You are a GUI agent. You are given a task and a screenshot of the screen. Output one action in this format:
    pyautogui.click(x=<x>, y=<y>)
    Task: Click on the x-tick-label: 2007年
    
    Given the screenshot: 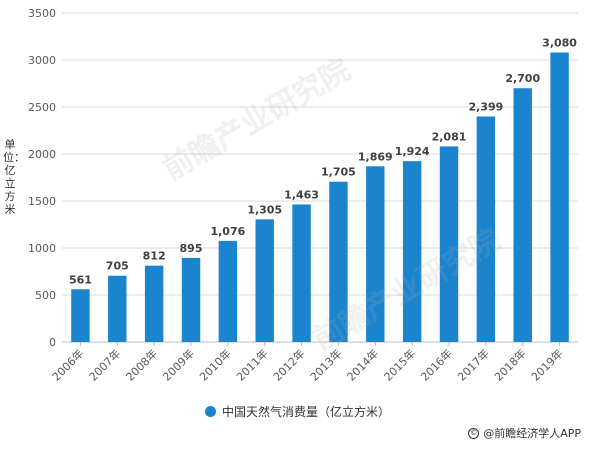 What is the action you would take?
    pyautogui.click(x=104, y=364)
    